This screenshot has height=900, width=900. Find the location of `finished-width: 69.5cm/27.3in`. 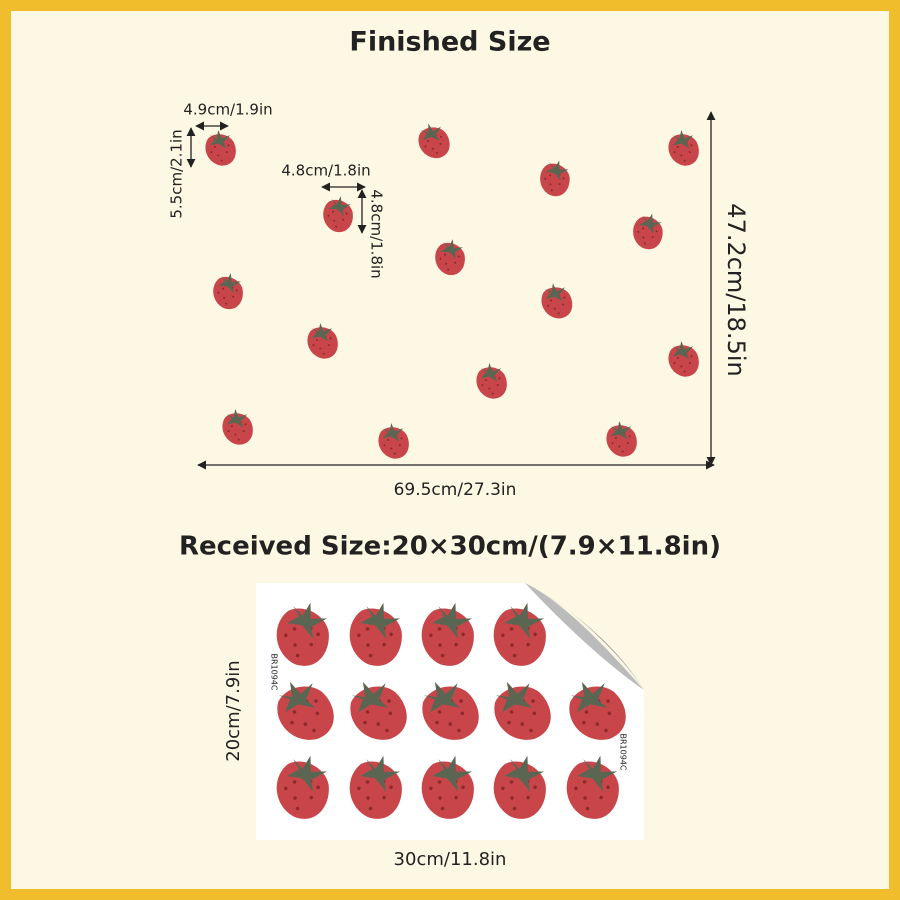

finished-width: 69.5cm/27.3in is located at coordinates (455, 490).